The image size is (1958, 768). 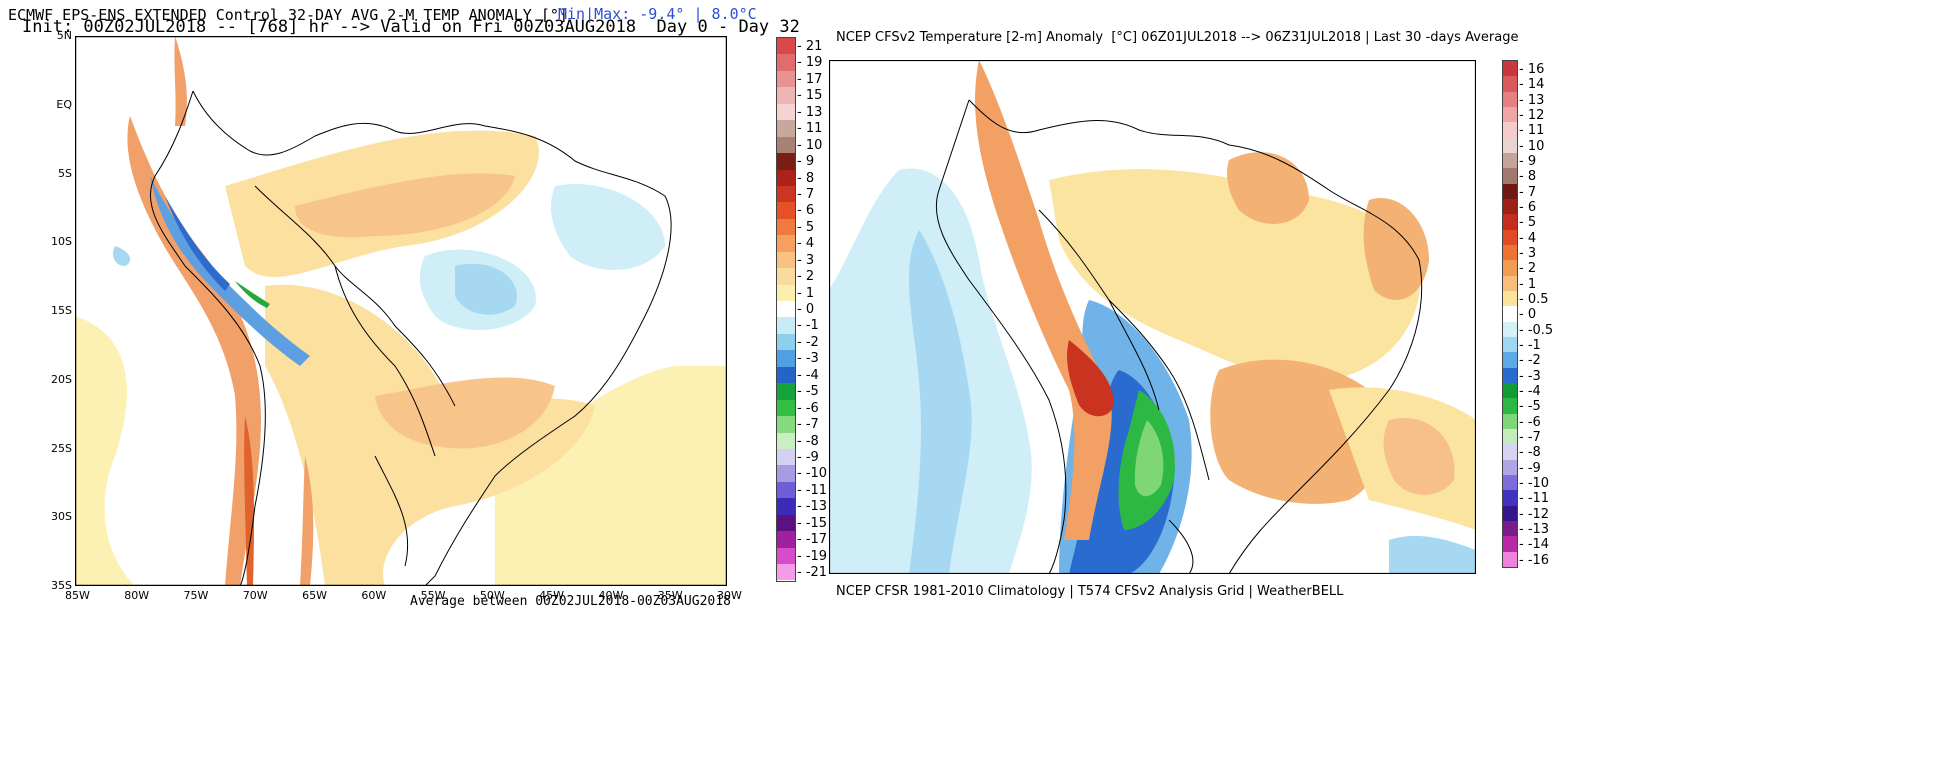 I want to click on colorbar-label: - 17, so click(x=810, y=79).